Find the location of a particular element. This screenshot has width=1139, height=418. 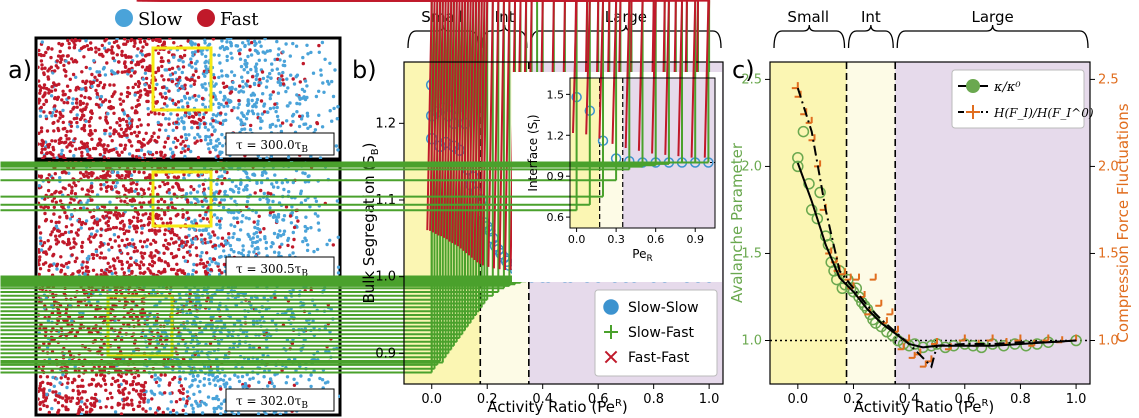

y-axis-label-sub: B is located at coordinates (375, 151).